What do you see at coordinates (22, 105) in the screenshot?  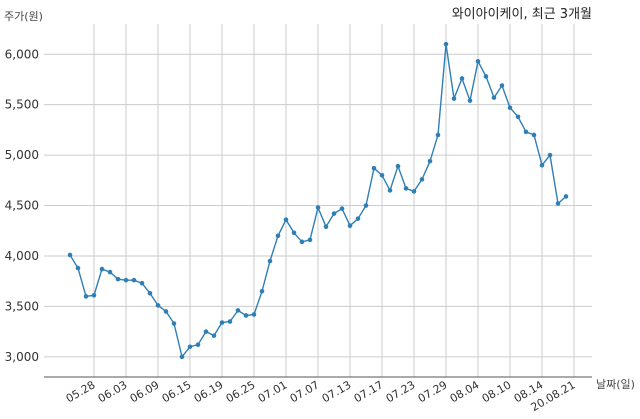 I see `y-tick-label: 5,500` at bounding box center [22, 105].